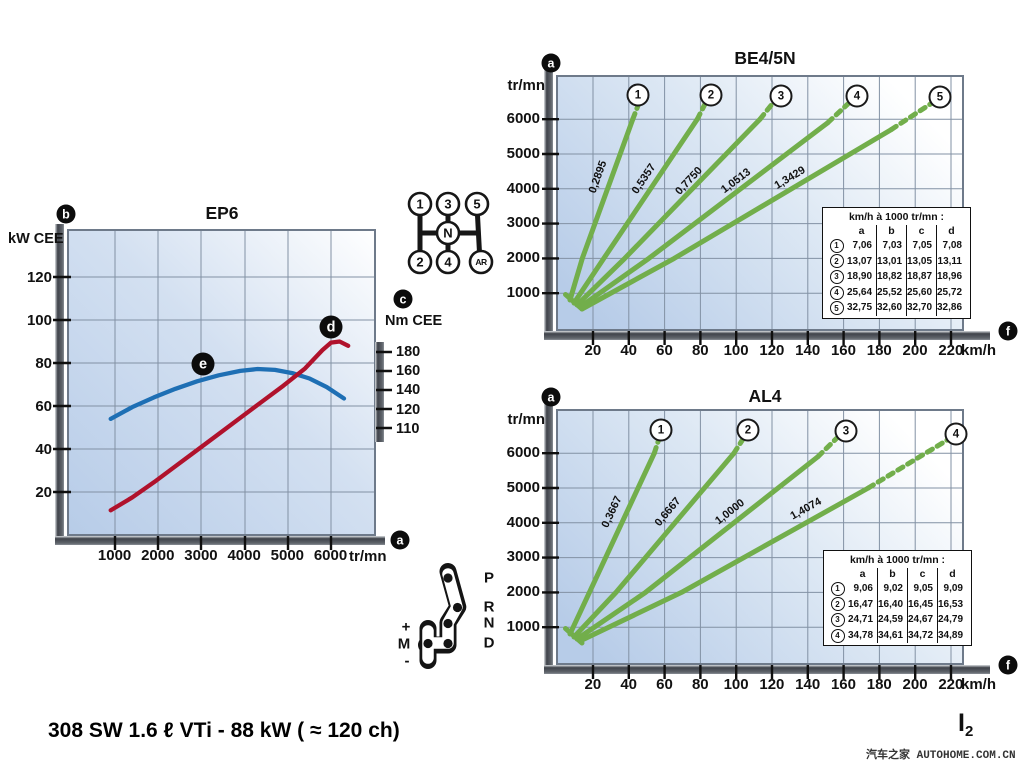 Image resolution: width=1024 pixels, height=768 pixels. What do you see at coordinates (408, 409) in the screenshot?
I see `right-tick-label: 120` at bounding box center [408, 409].